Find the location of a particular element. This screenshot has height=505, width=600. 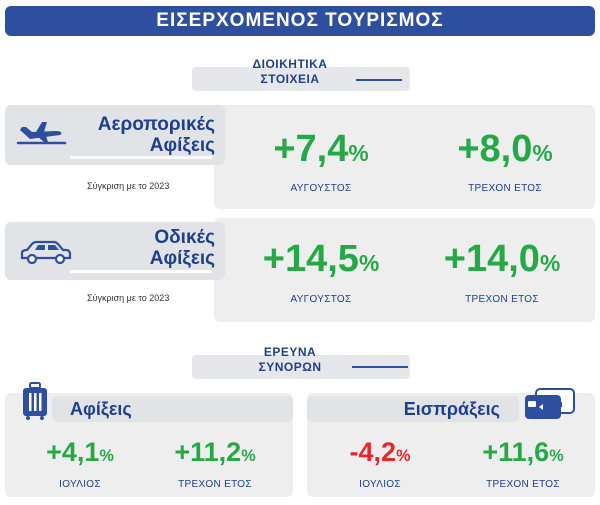

road-arrivals-stat-month: +14,5% ΑΥΓΟΥΣΤΟΣ is located at coordinates (321, 272).